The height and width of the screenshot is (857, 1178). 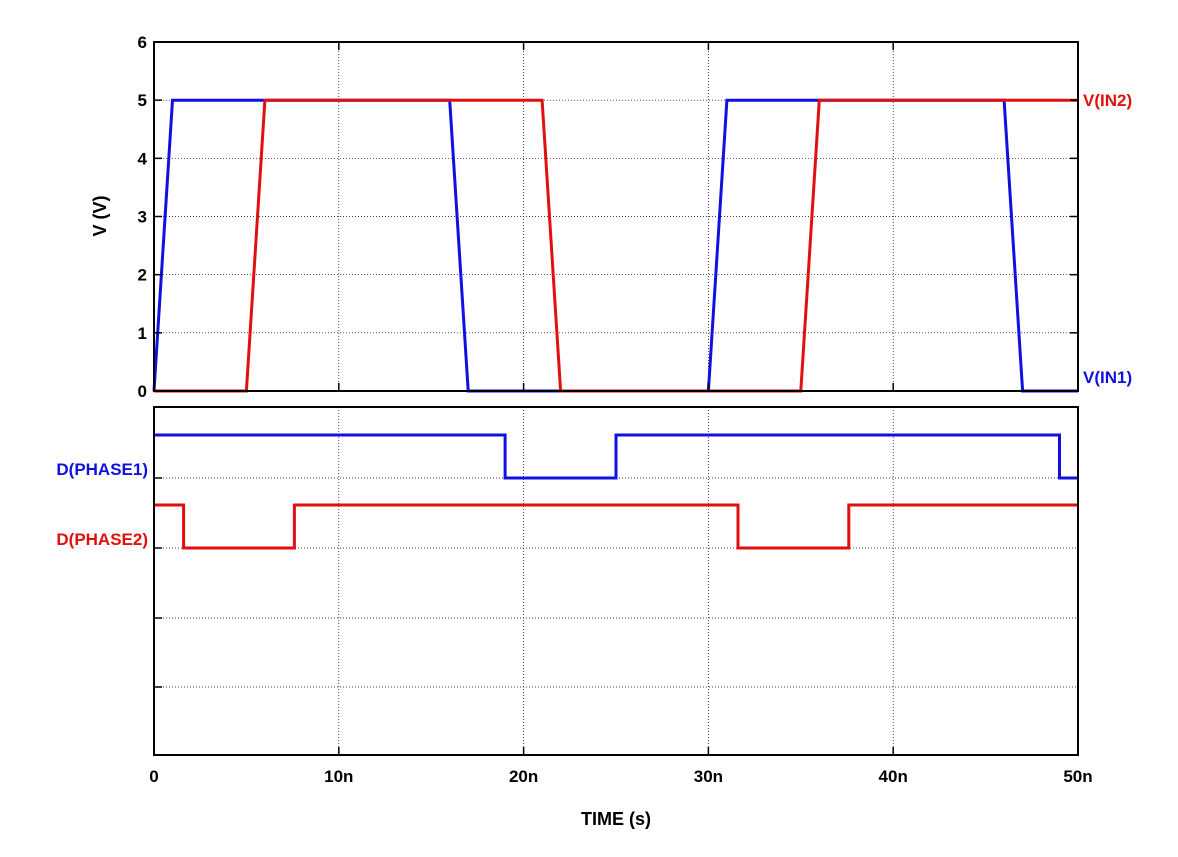 I want to click on series-label-v-in1-: V(IN1), so click(x=1107, y=377).